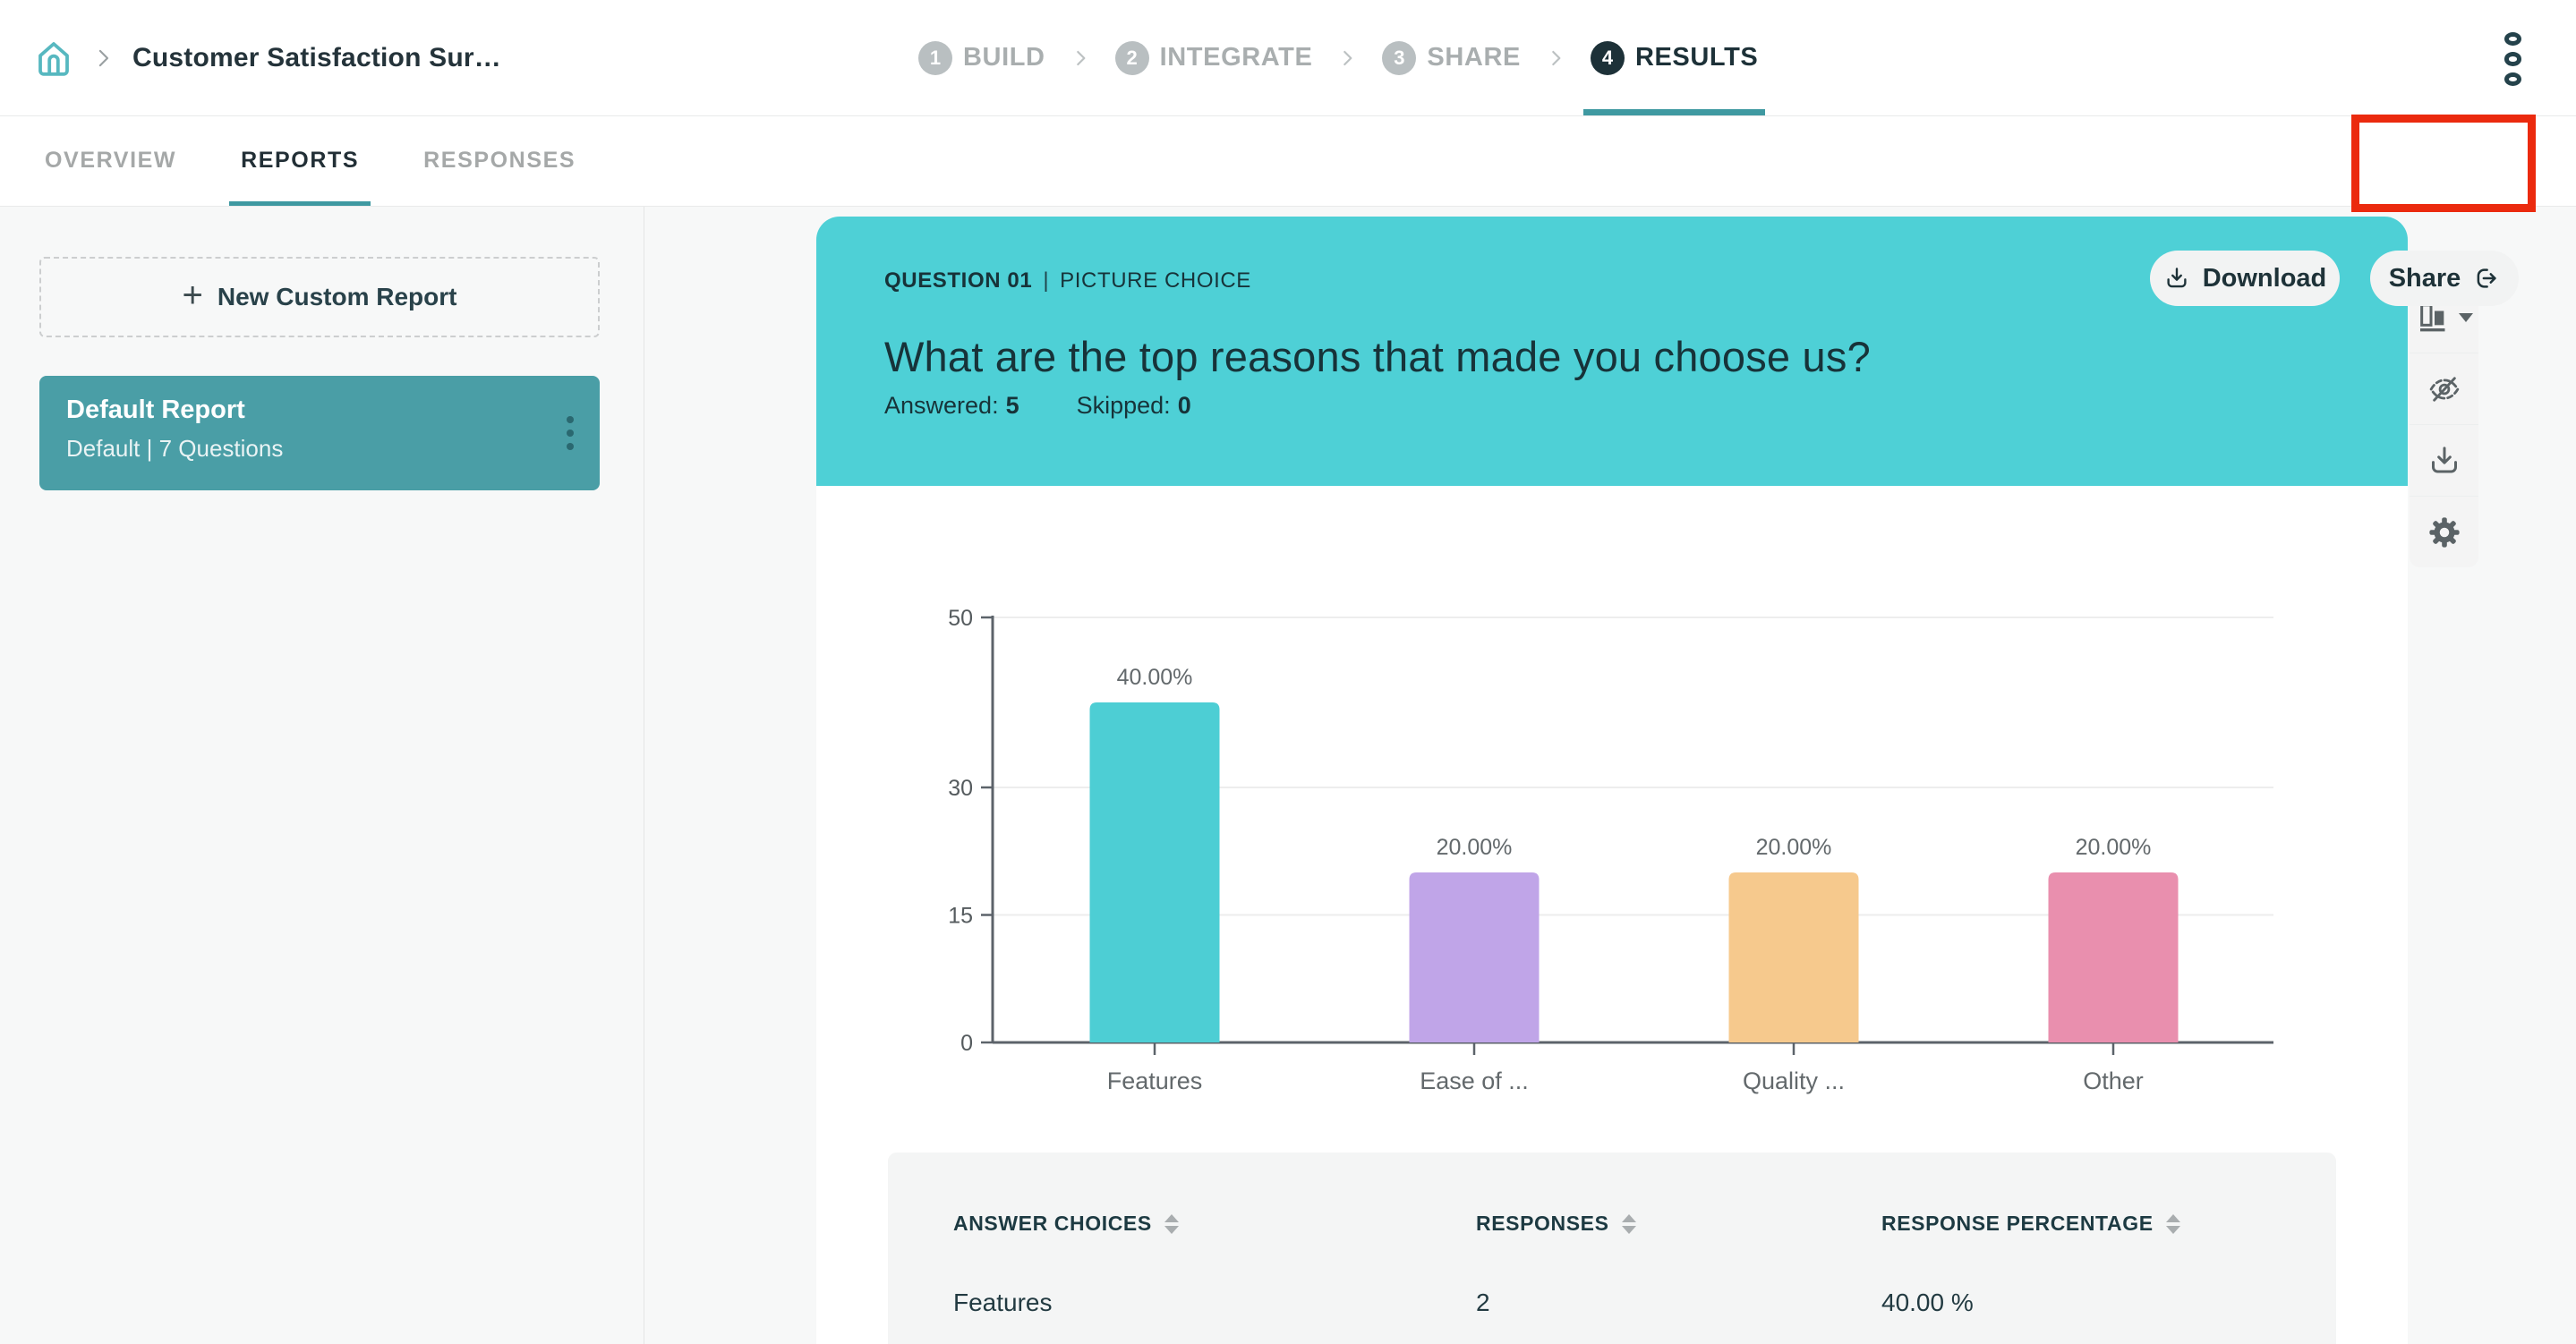  Describe the element at coordinates (966, 1043) in the screenshot. I see `y-tick-label: 0` at that location.